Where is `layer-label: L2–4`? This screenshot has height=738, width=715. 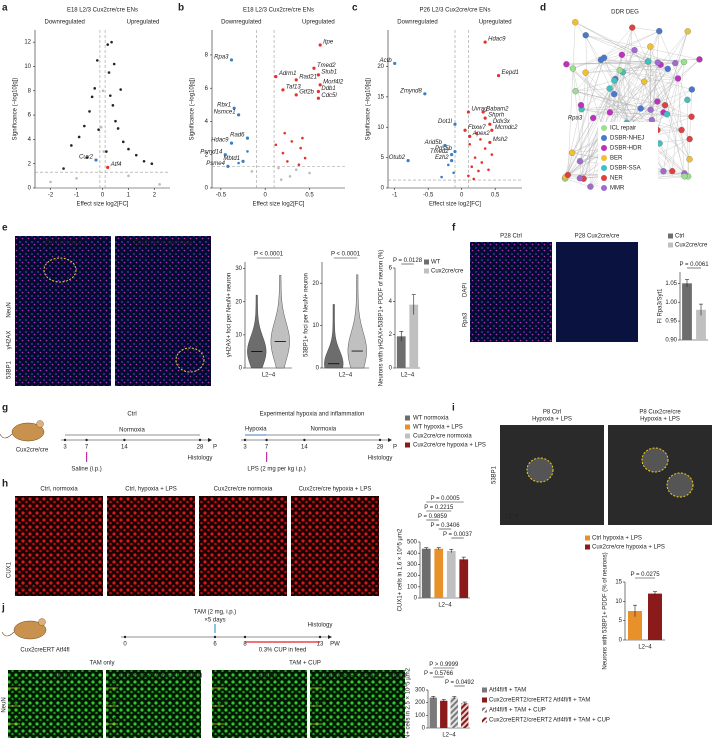
layer-label: L2–4 is located at coordinates (512, 517).